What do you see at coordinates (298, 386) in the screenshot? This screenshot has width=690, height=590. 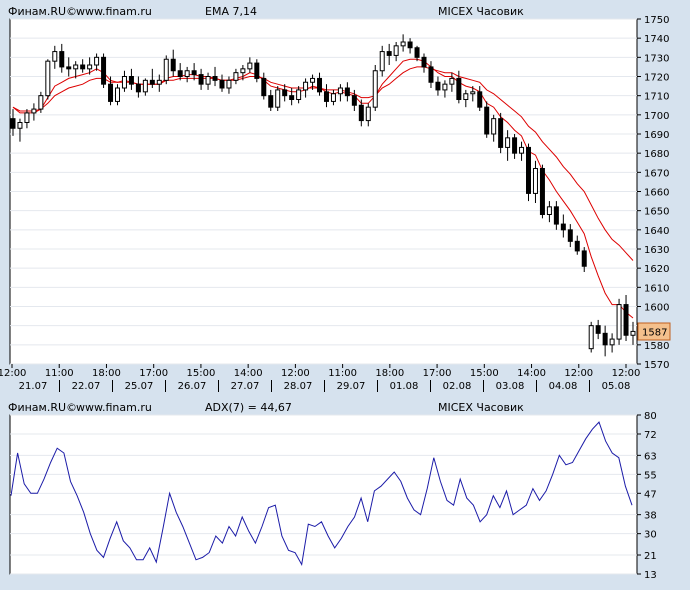 I see `price-x-date-label: 28.07` at bounding box center [298, 386].